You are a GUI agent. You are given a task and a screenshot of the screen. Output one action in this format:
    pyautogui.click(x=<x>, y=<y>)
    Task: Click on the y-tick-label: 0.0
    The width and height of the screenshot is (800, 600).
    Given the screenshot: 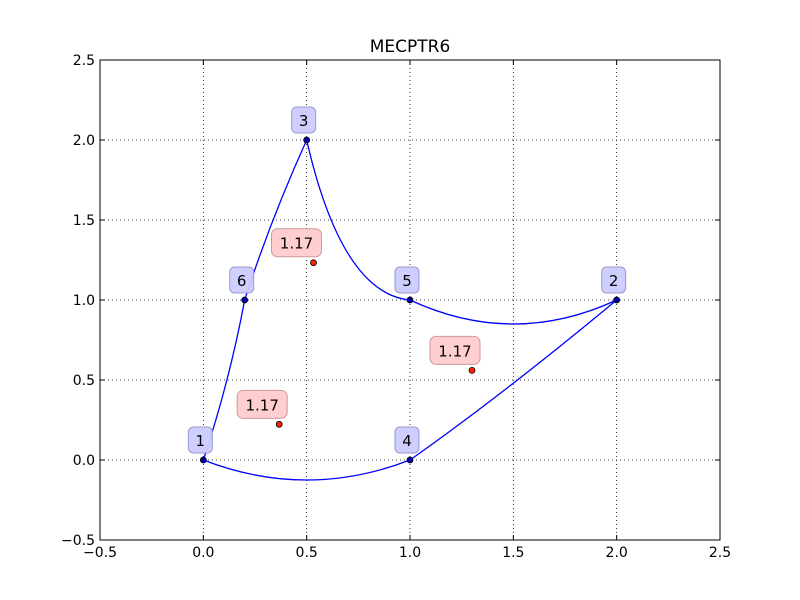 What is the action you would take?
    pyautogui.click(x=84, y=461)
    